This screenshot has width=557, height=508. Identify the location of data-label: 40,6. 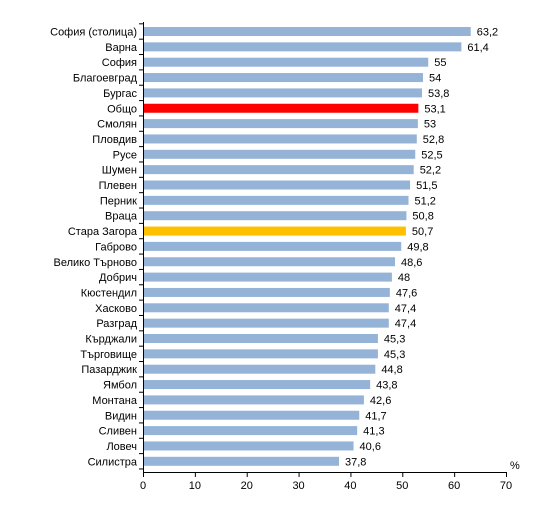
(370, 447).